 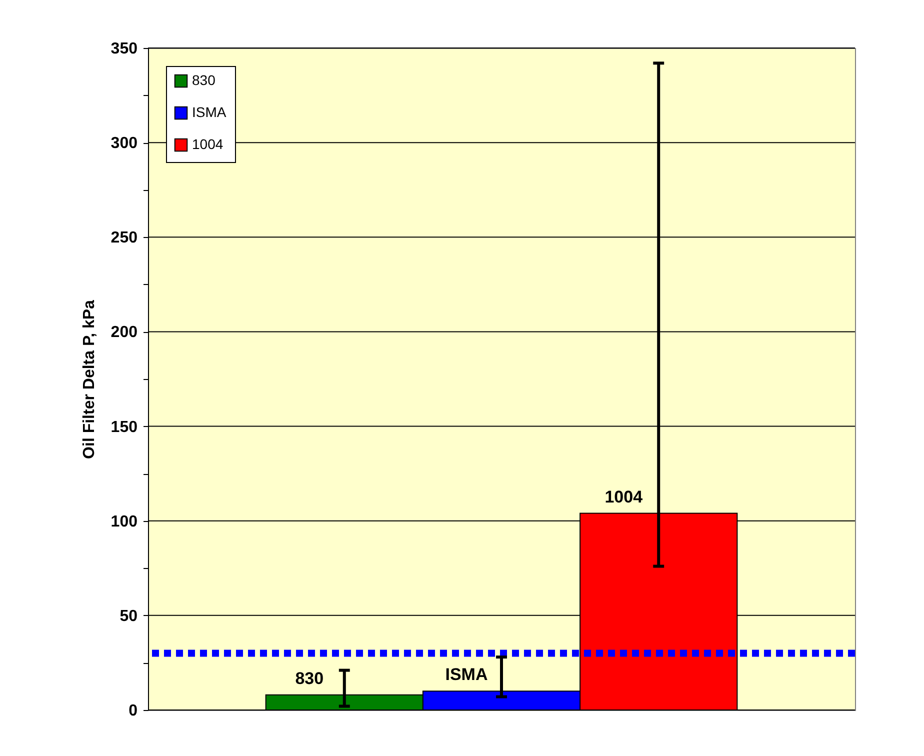 I want to click on legend-label: 1004, so click(x=208, y=144).